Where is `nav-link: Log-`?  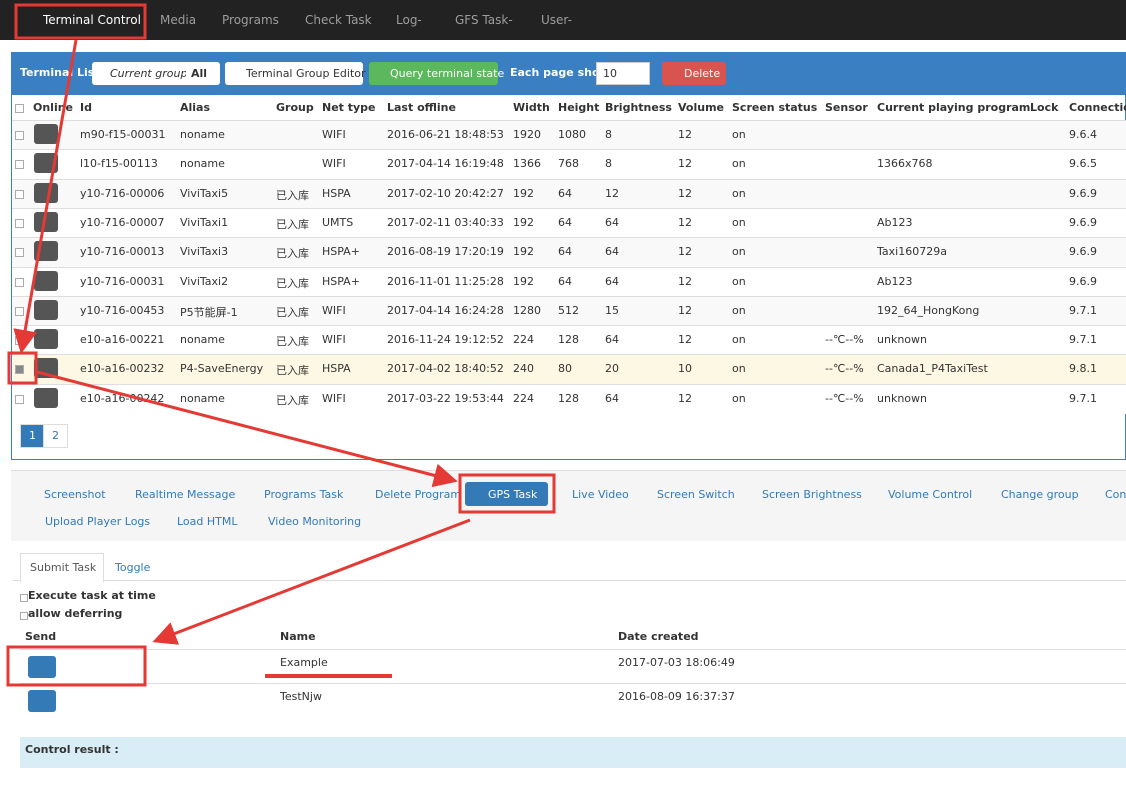 nav-link: Log- is located at coordinates (409, 20).